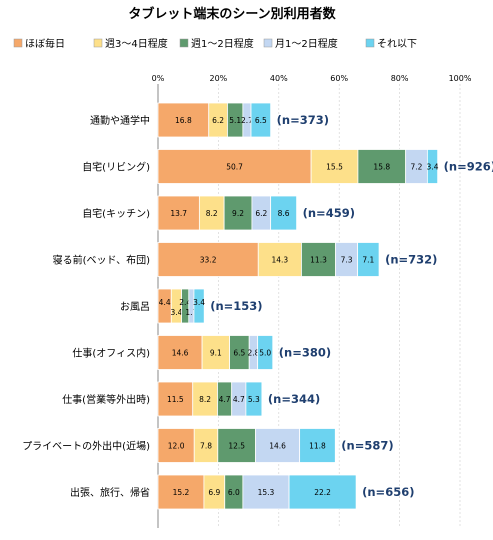  What do you see at coordinates (279, 78) in the screenshot?
I see `x-tick-label: 40%` at bounding box center [279, 78].